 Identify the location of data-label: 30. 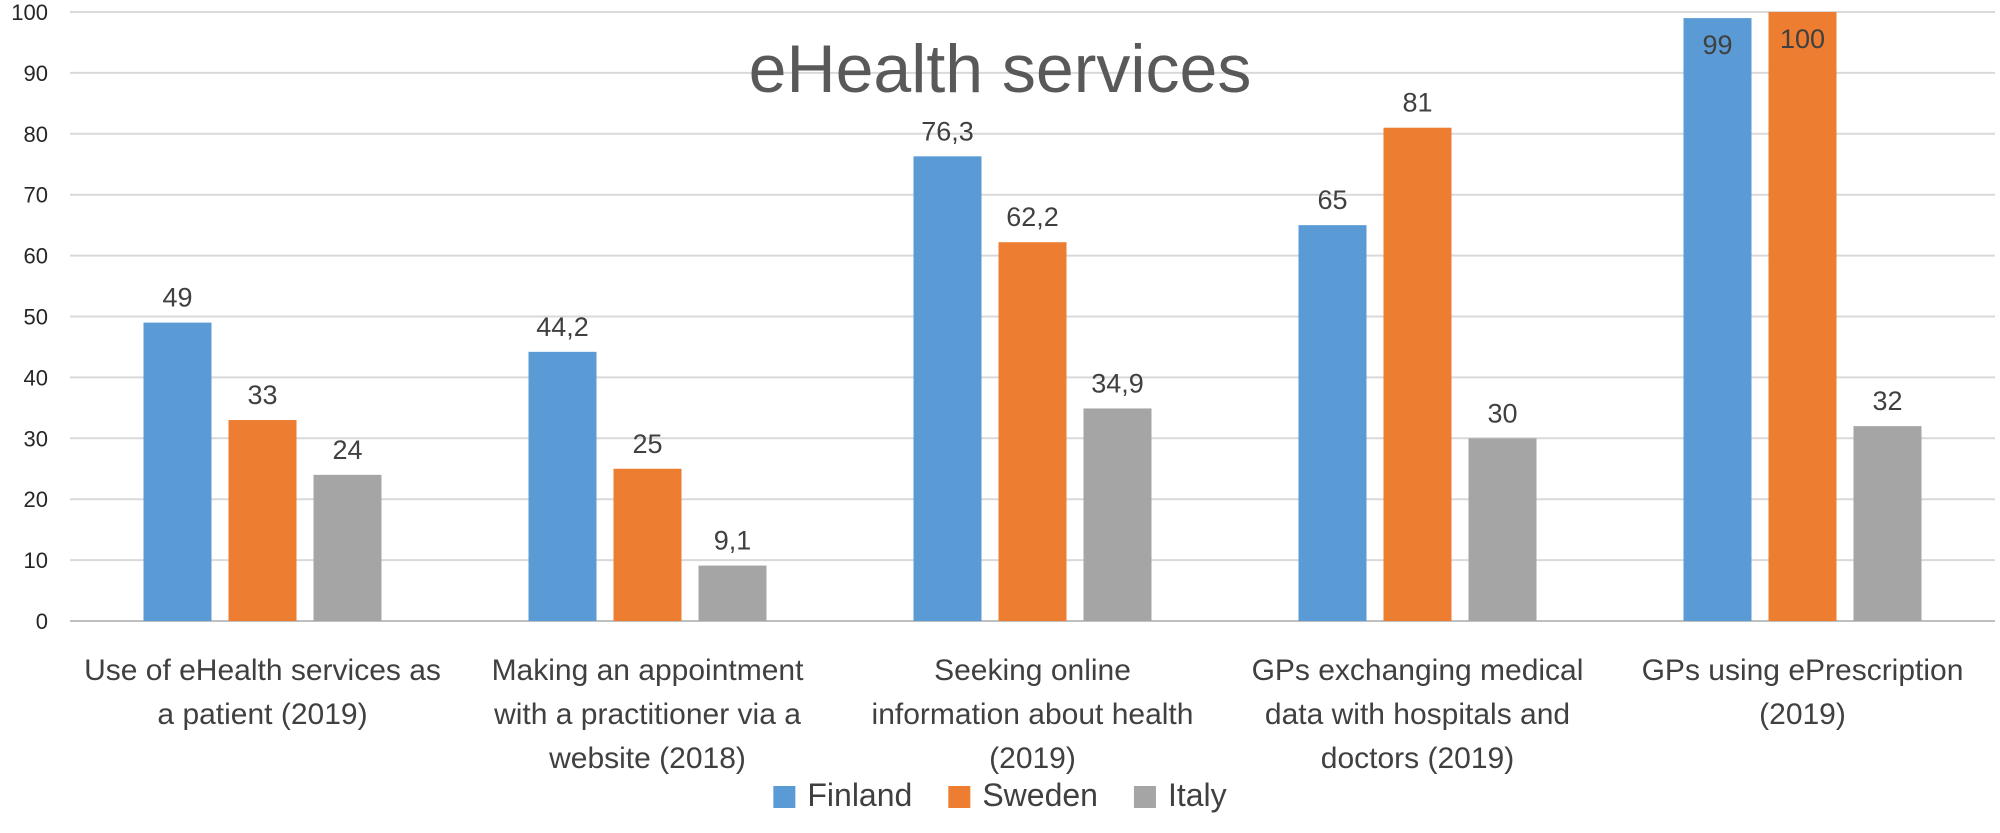
(1502, 413).